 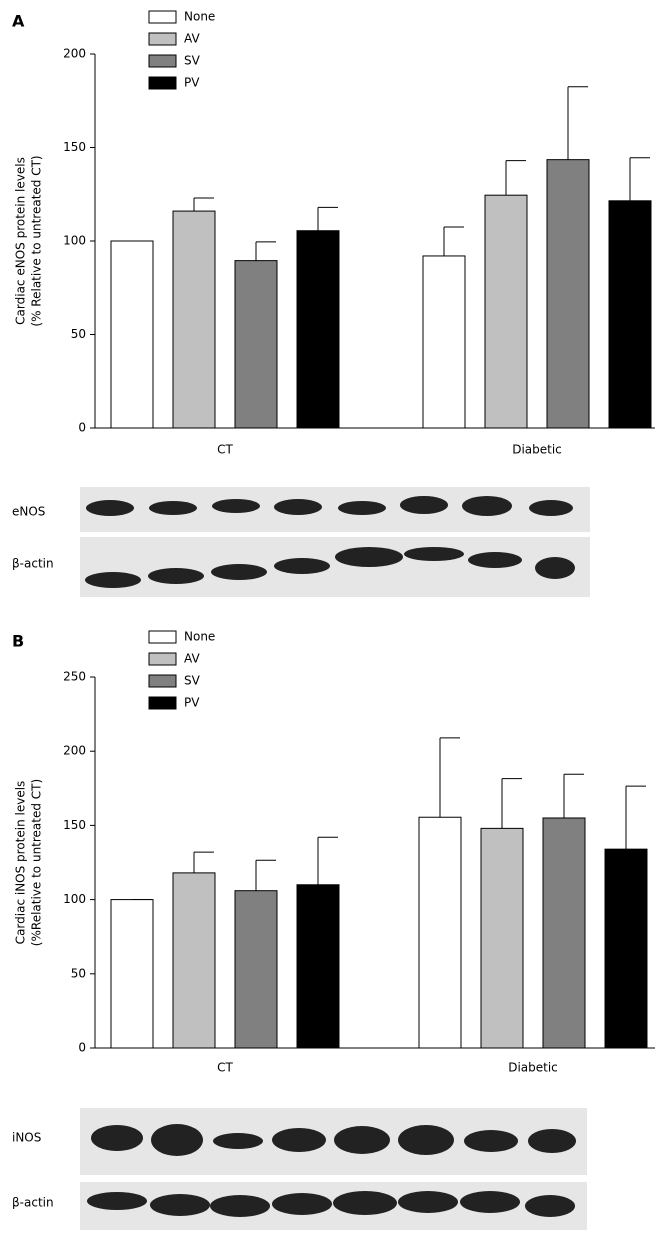 What do you see at coordinates (21, 863) in the screenshot?
I see `y-axis-title: Cardiac iNOS protein levels` at bounding box center [21, 863].